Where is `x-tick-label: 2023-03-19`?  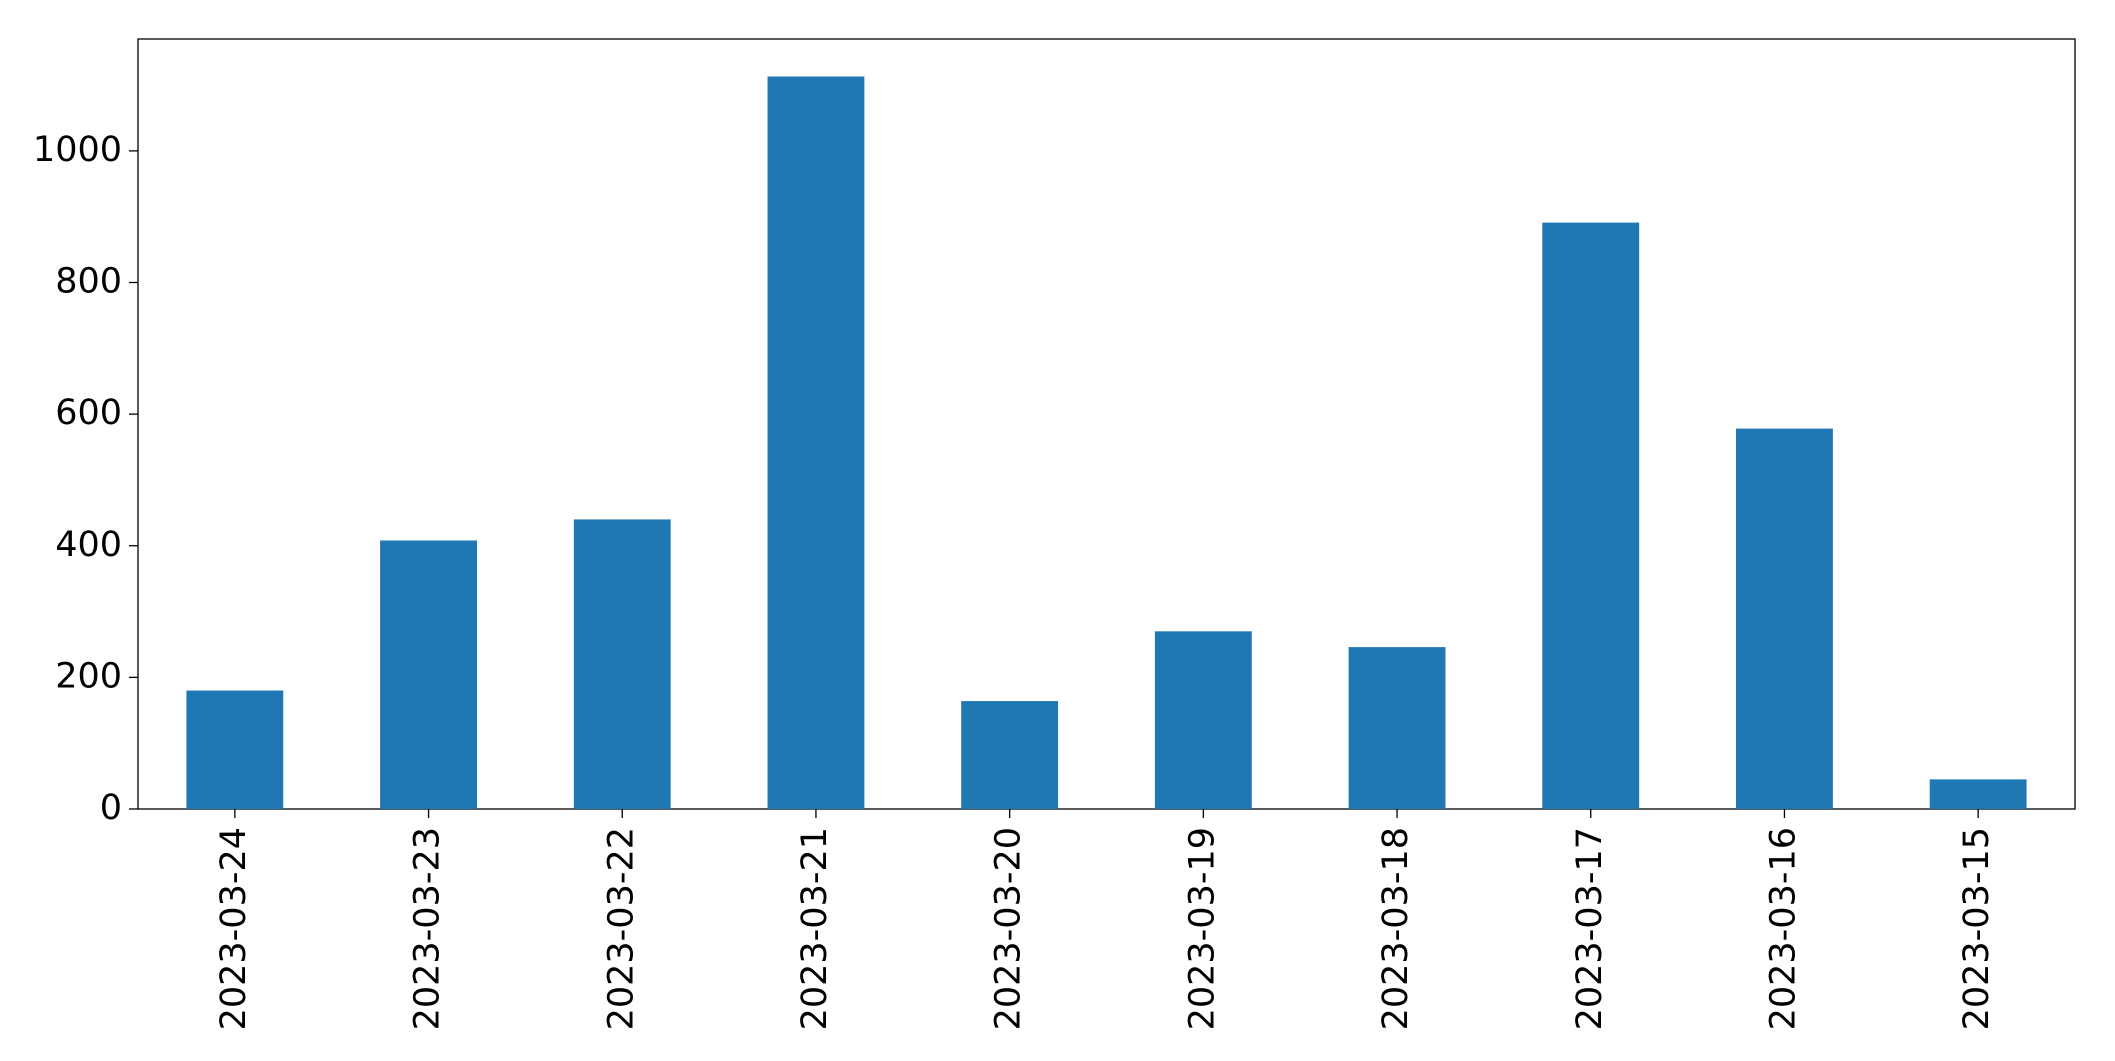
x-tick-label: 2023-03-19 is located at coordinates (1202, 928).